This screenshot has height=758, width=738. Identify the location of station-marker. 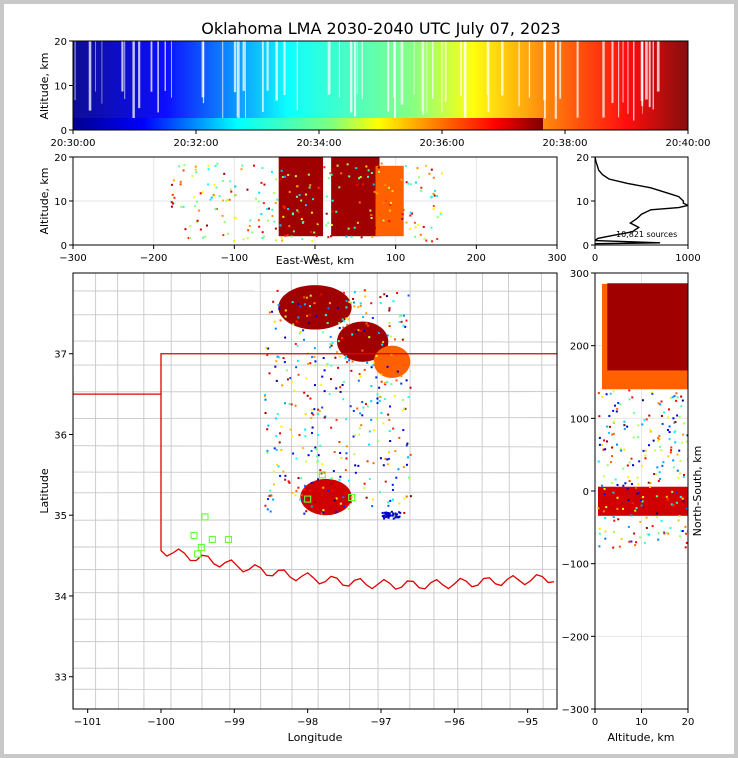
(194, 535).